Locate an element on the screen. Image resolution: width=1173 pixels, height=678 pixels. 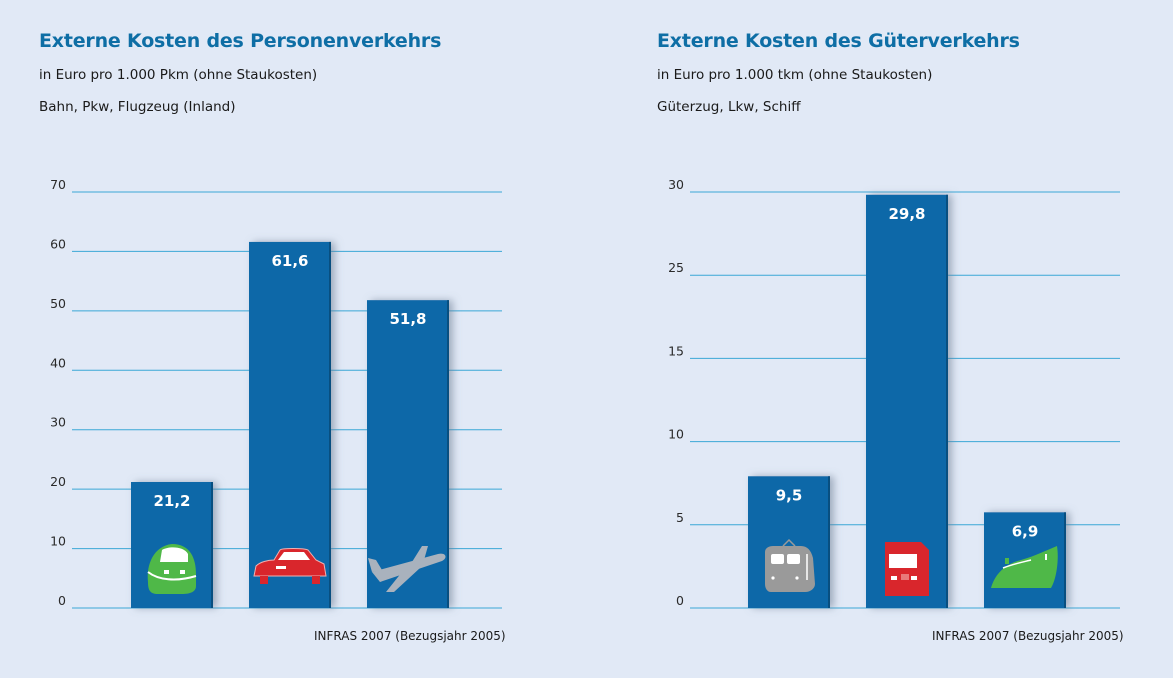
ship-icon is located at coordinates (1024, 567).